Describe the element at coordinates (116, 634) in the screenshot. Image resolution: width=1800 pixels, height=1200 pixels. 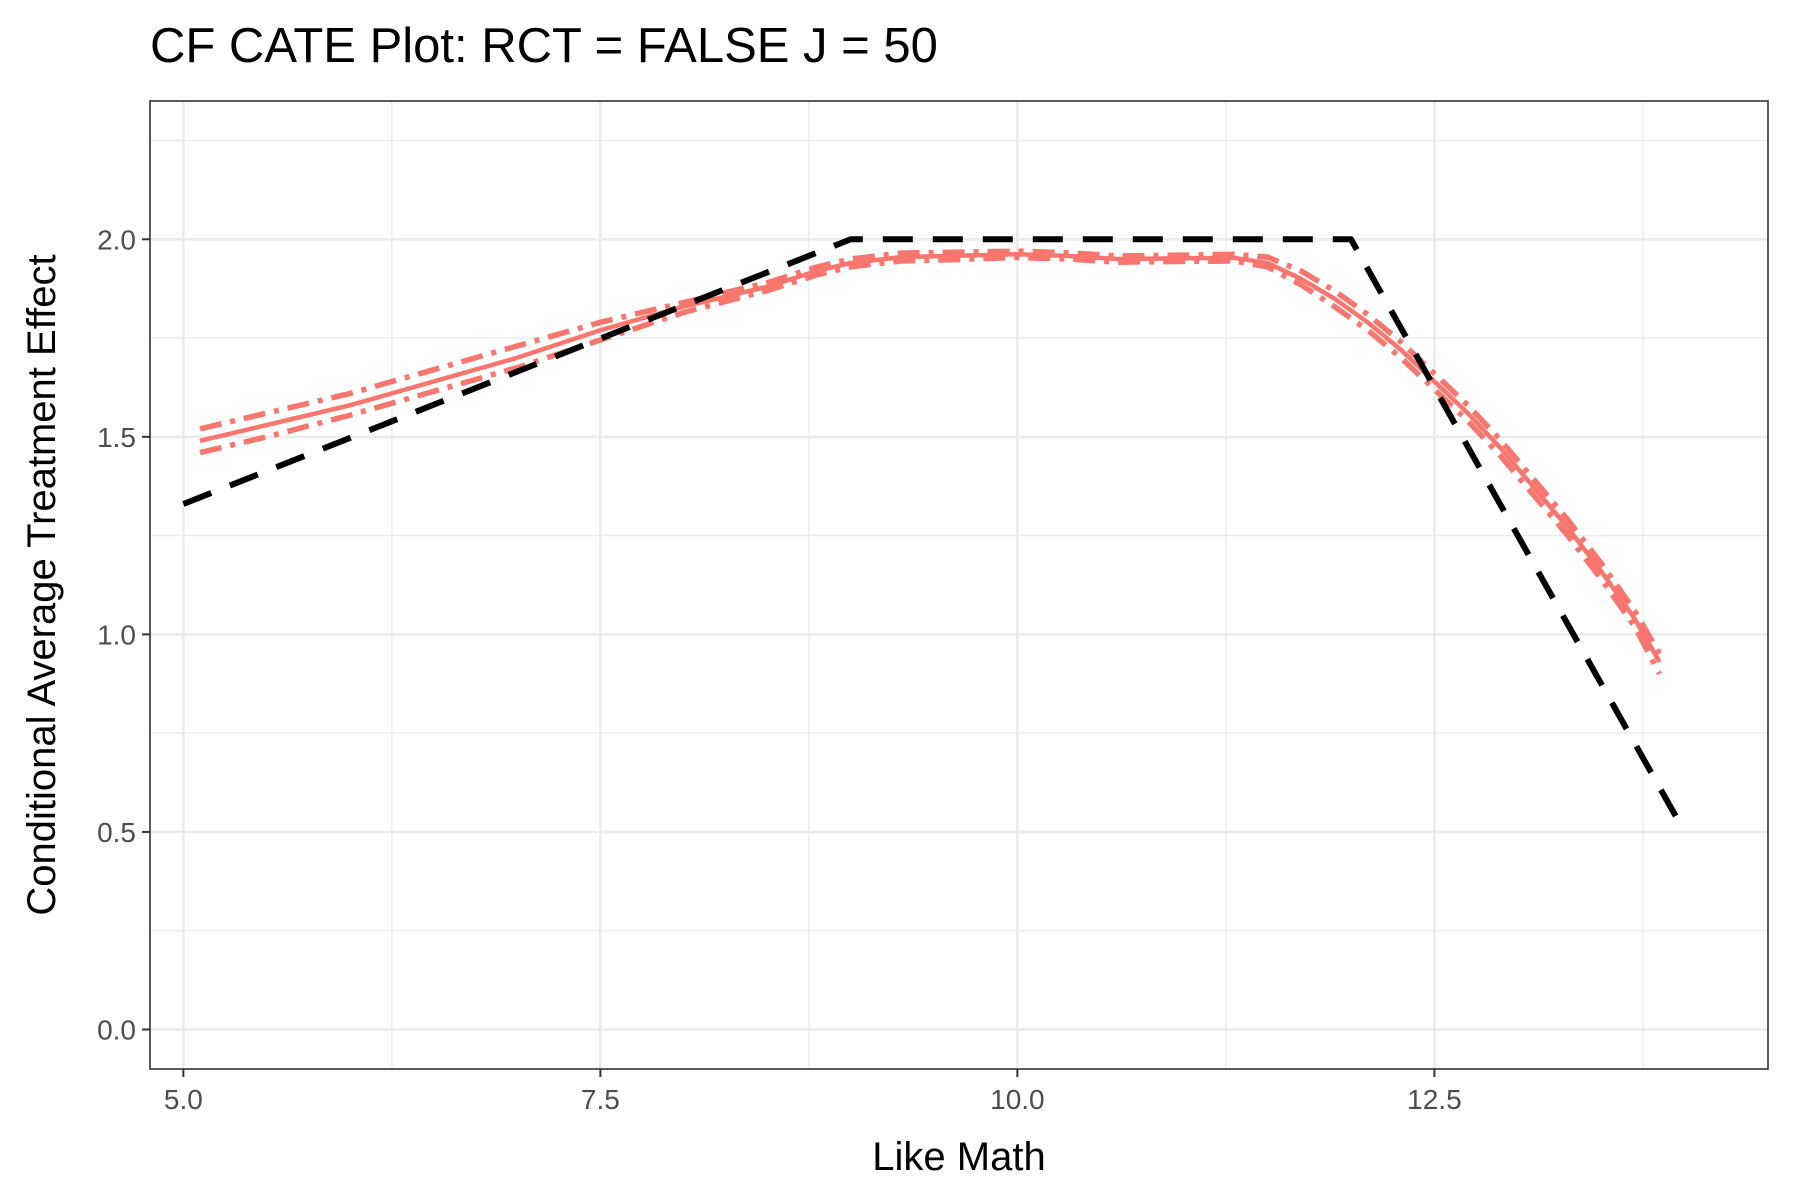
I see `y-tick-label: 1.0` at that location.